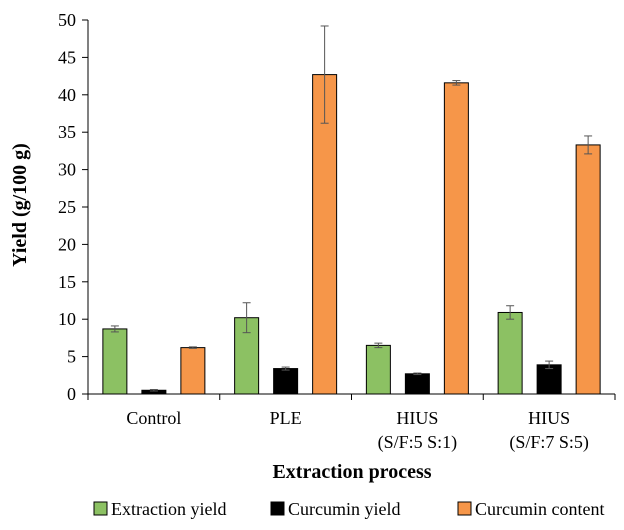 This screenshot has height=530, width=624. Describe the element at coordinates (67, 282) in the screenshot. I see `y-tick-label: 15` at that location.